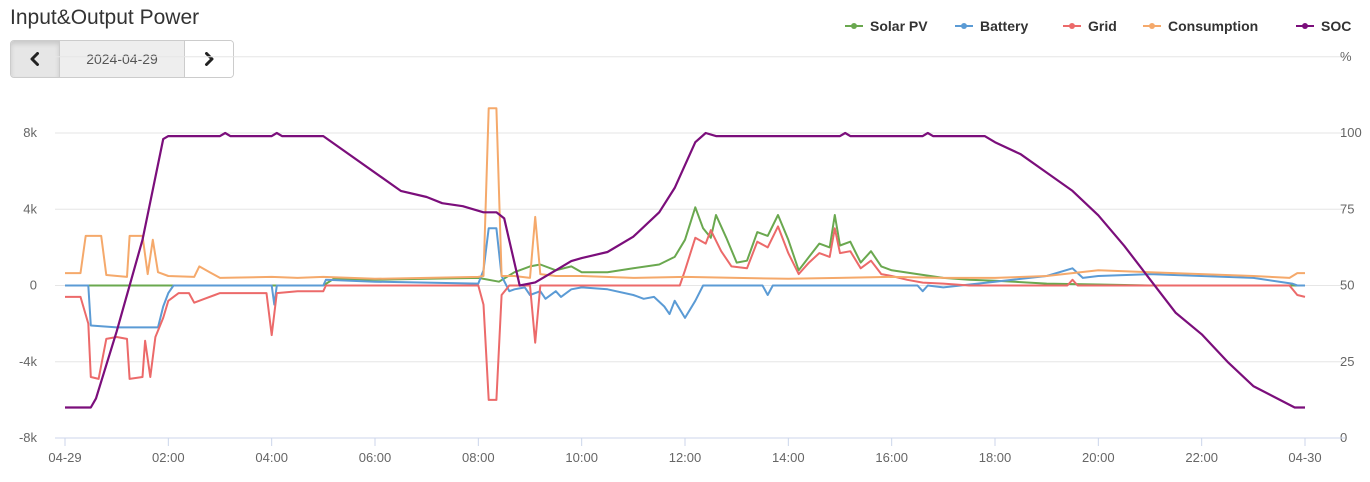  I want to click on date-field: 2024-04-29, so click(122, 59).